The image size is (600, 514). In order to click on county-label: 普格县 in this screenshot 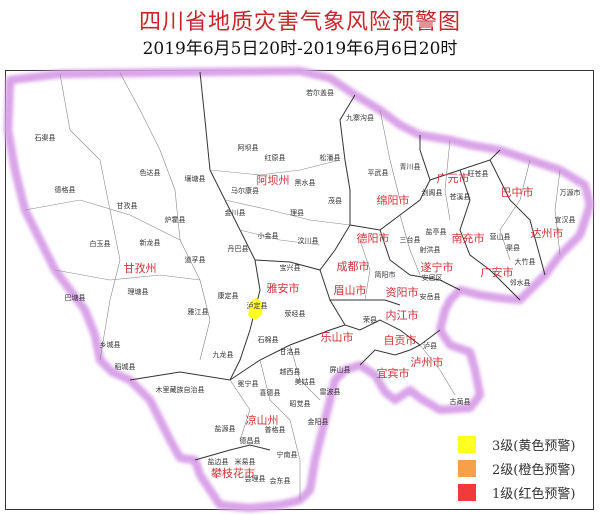, I will do `click(275, 430)`.